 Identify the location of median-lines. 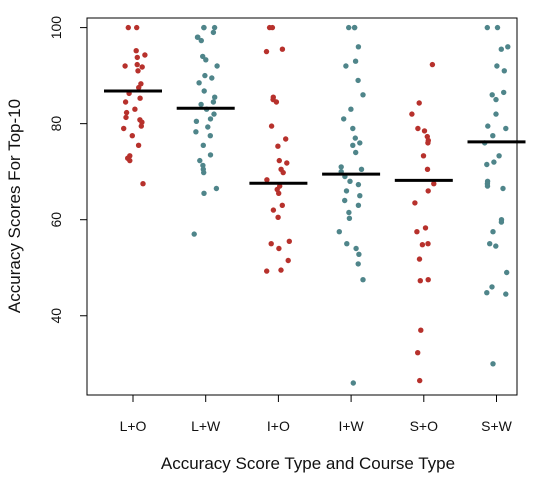
(315, 137).